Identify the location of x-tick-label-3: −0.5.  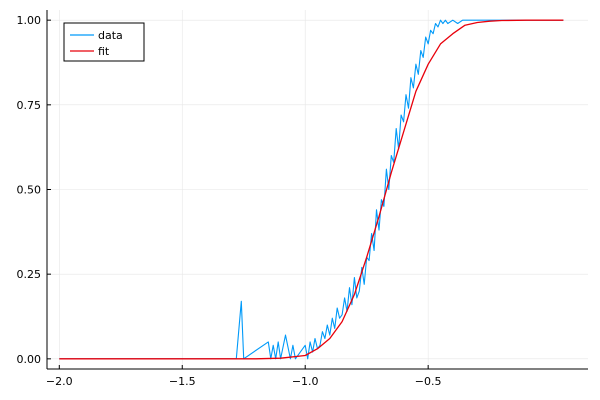
(428, 381).